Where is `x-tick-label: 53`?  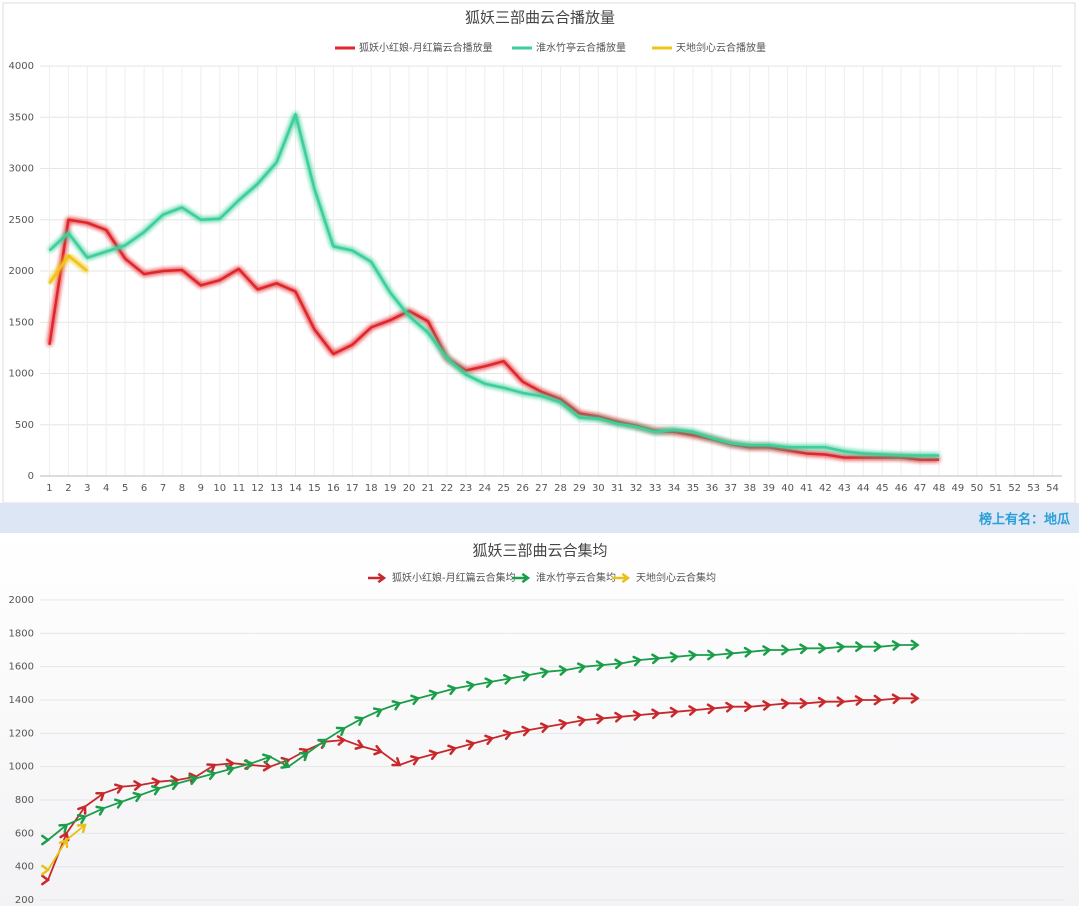
x-tick-label: 53 is located at coordinates (1033, 488).